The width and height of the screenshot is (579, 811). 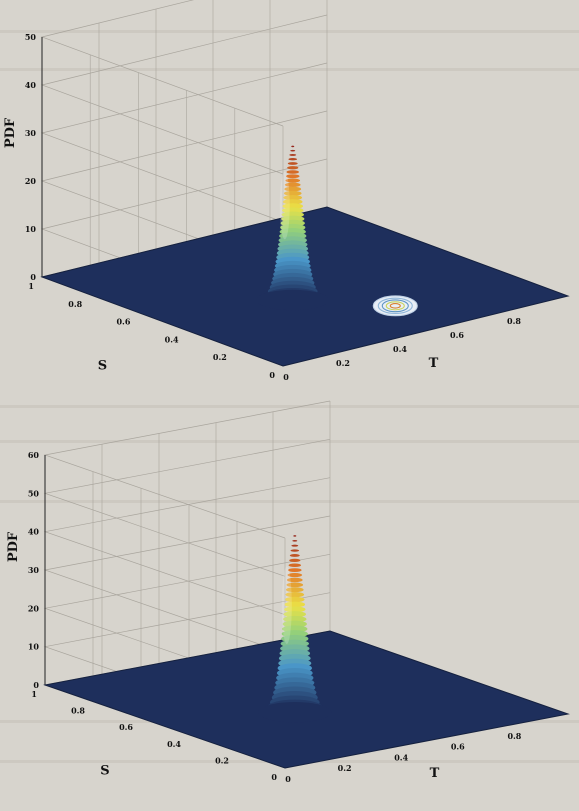 I want to click on floor-contour, so click(x=395, y=306).